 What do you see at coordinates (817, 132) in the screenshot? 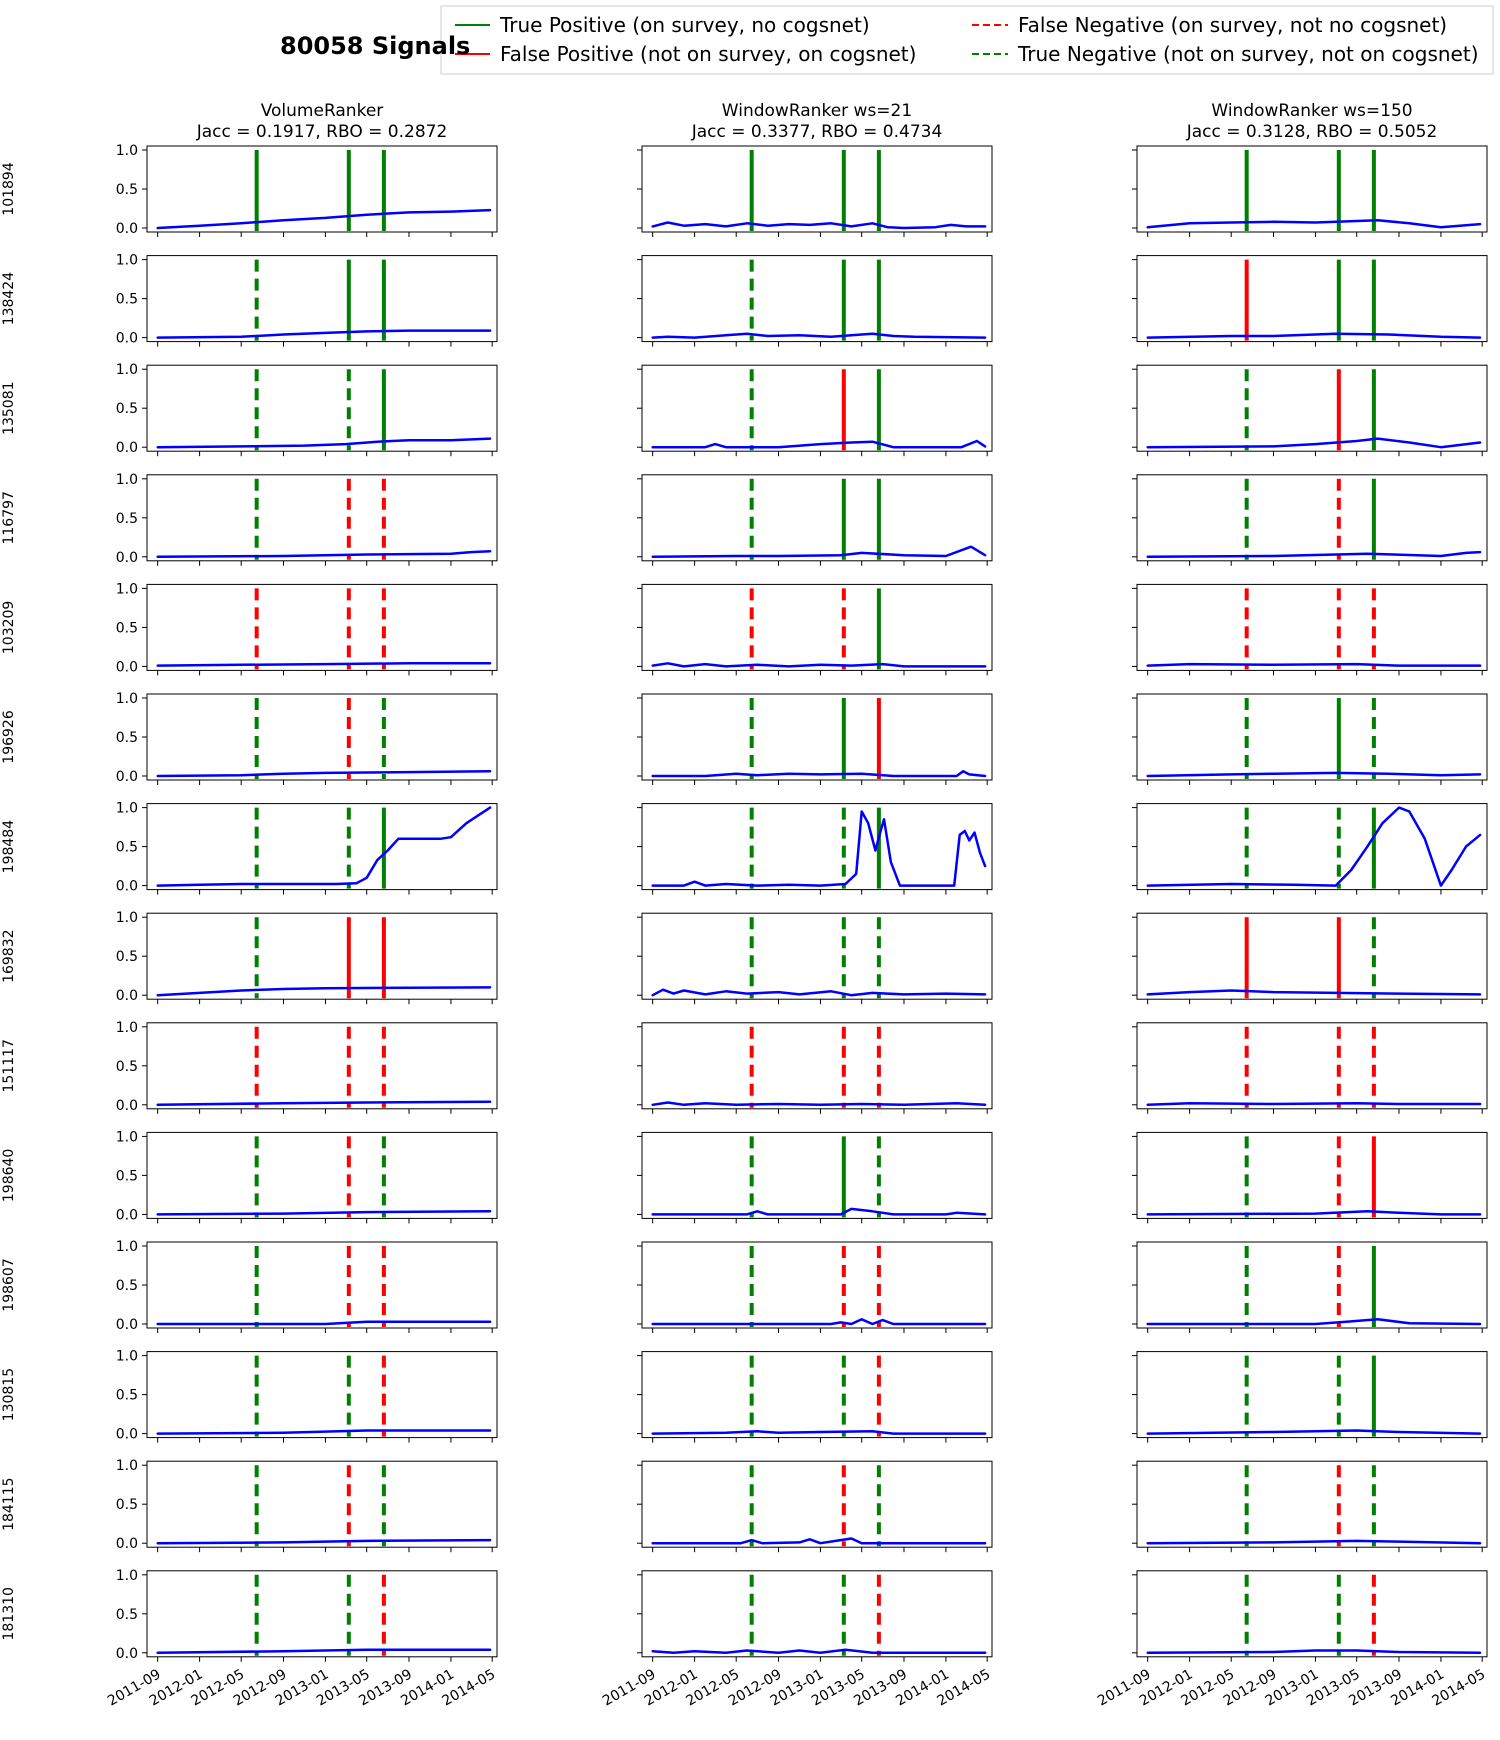
I see `column-subtitle: Jacc = 0.3377, RBO = 0.4734` at bounding box center [817, 132].